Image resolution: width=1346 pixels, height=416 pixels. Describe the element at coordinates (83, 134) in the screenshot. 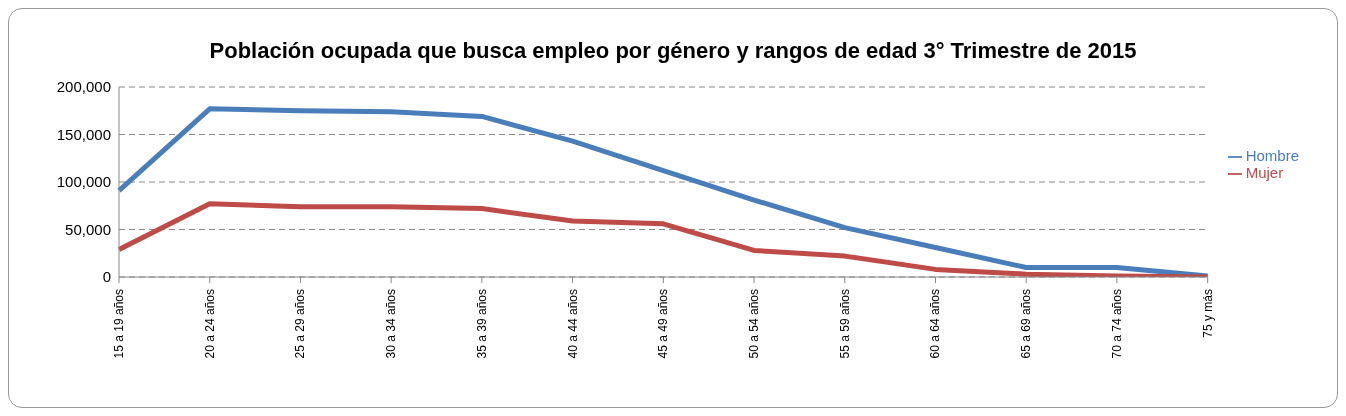

I see `y-tick-label: 150,000` at that location.